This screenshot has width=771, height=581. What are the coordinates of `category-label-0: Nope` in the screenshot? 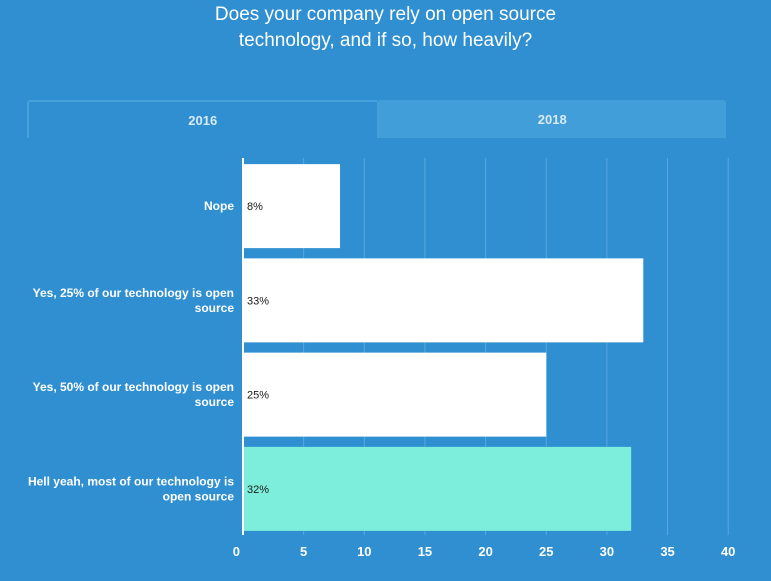 It's located at (219, 206).